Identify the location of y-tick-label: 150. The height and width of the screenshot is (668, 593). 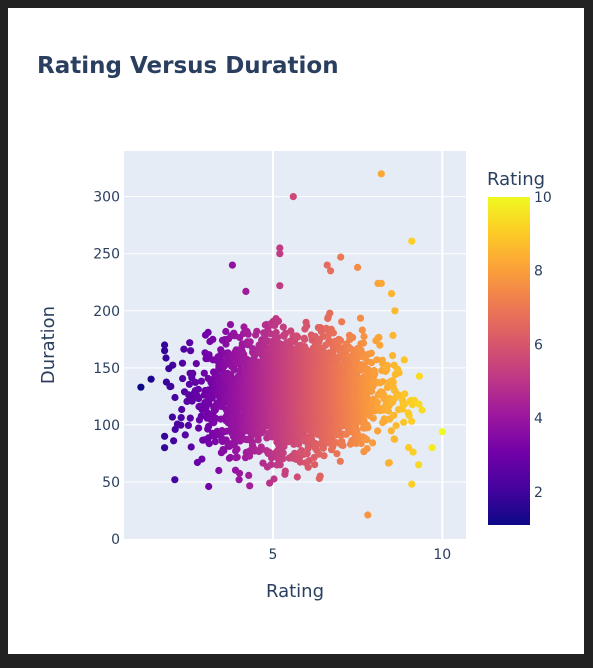
(106, 369).